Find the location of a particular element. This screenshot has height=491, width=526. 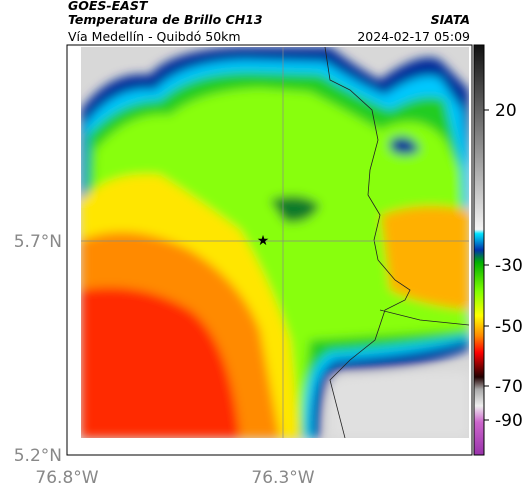

title: Temperatura de Brillo CH13 is located at coordinates (165, 19).